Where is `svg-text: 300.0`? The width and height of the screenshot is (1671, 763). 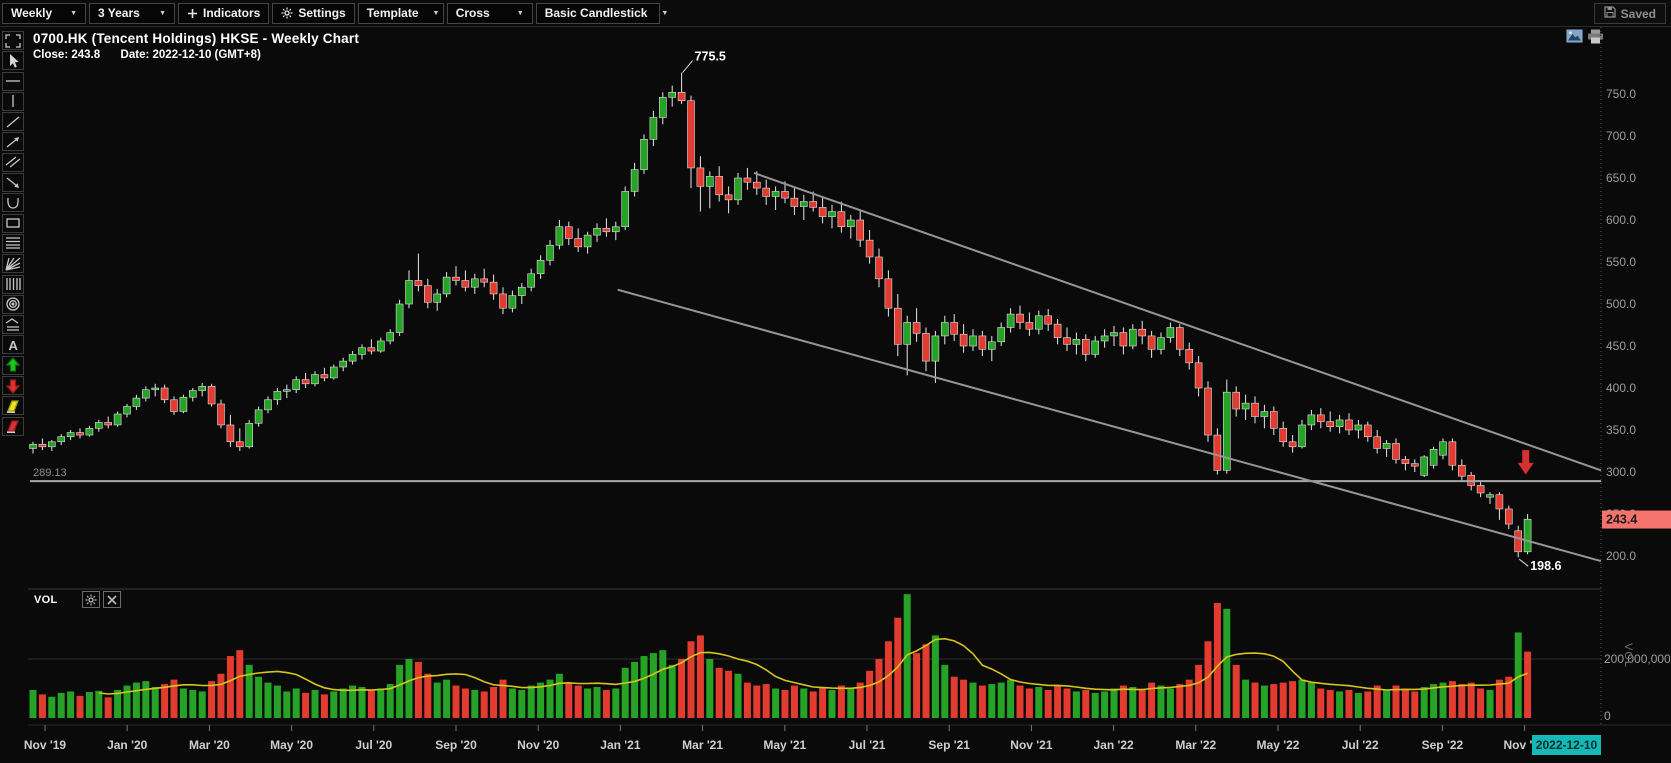 svg-text: 300.0 is located at coordinates (1621, 472).